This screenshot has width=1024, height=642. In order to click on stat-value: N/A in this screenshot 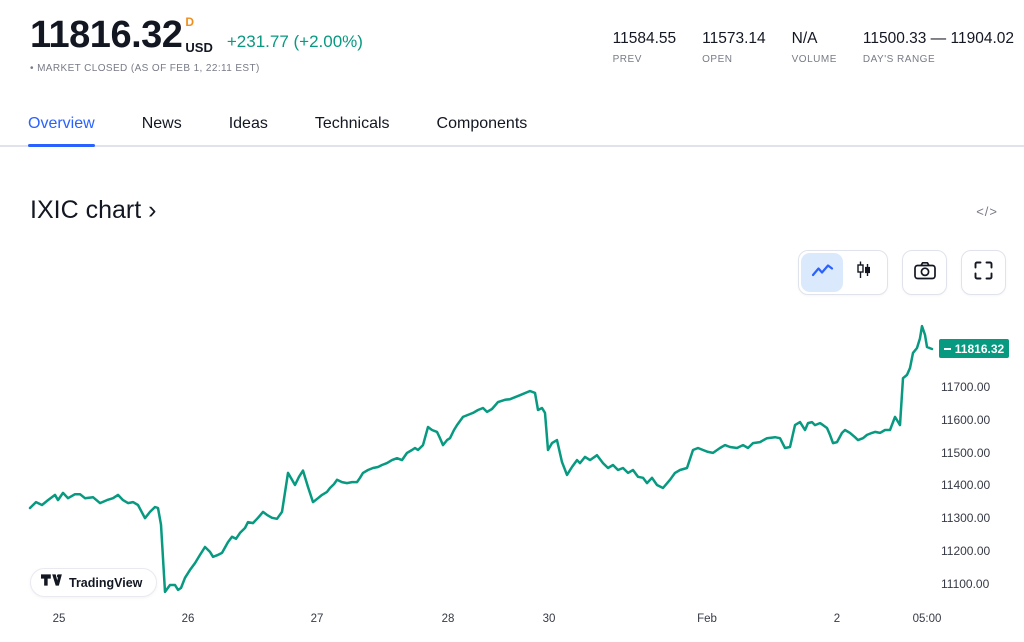, I will do `click(804, 38)`.